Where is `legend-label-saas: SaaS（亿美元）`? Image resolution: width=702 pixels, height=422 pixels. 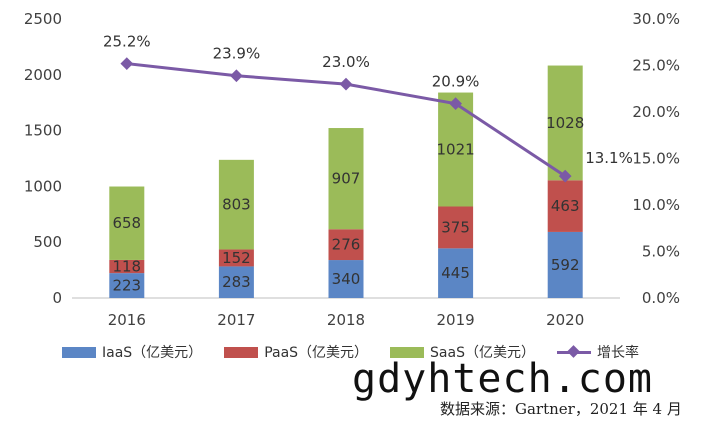
legend-label-saas: SaaS（亿美元） is located at coordinates (482, 353).